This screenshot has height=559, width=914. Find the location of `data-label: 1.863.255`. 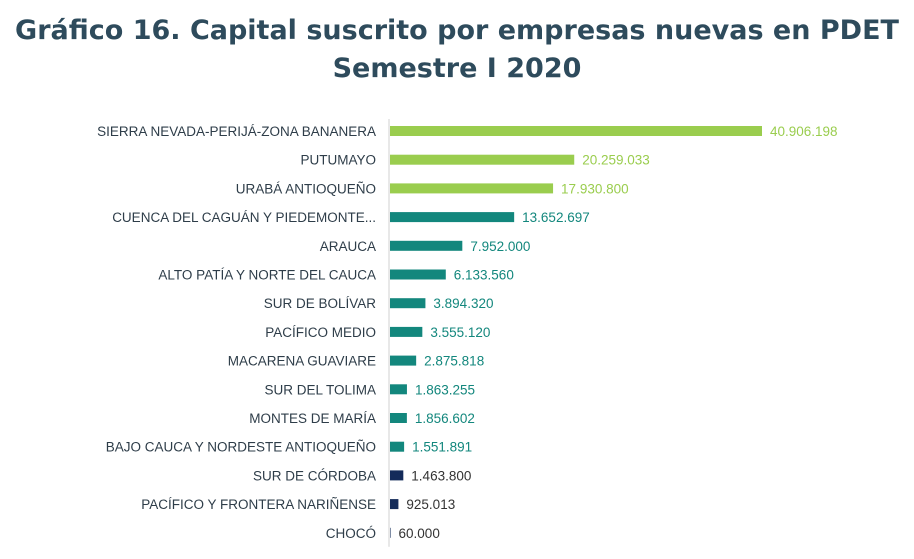

data-label: 1.863.255 is located at coordinates (445, 389).